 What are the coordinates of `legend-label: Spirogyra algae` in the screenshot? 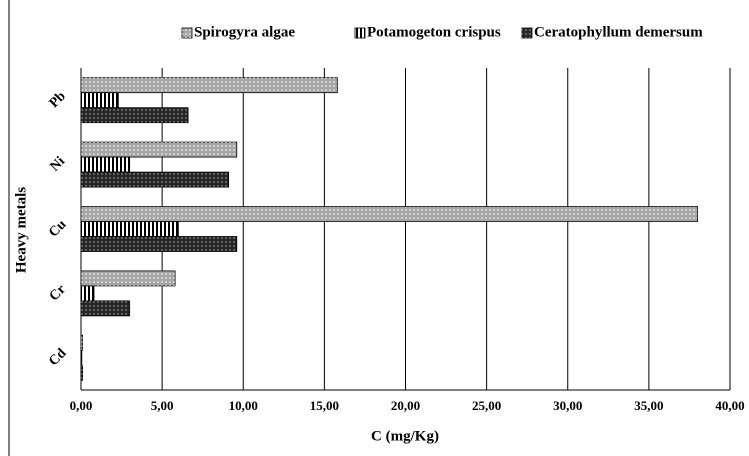 It's located at (244, 32).